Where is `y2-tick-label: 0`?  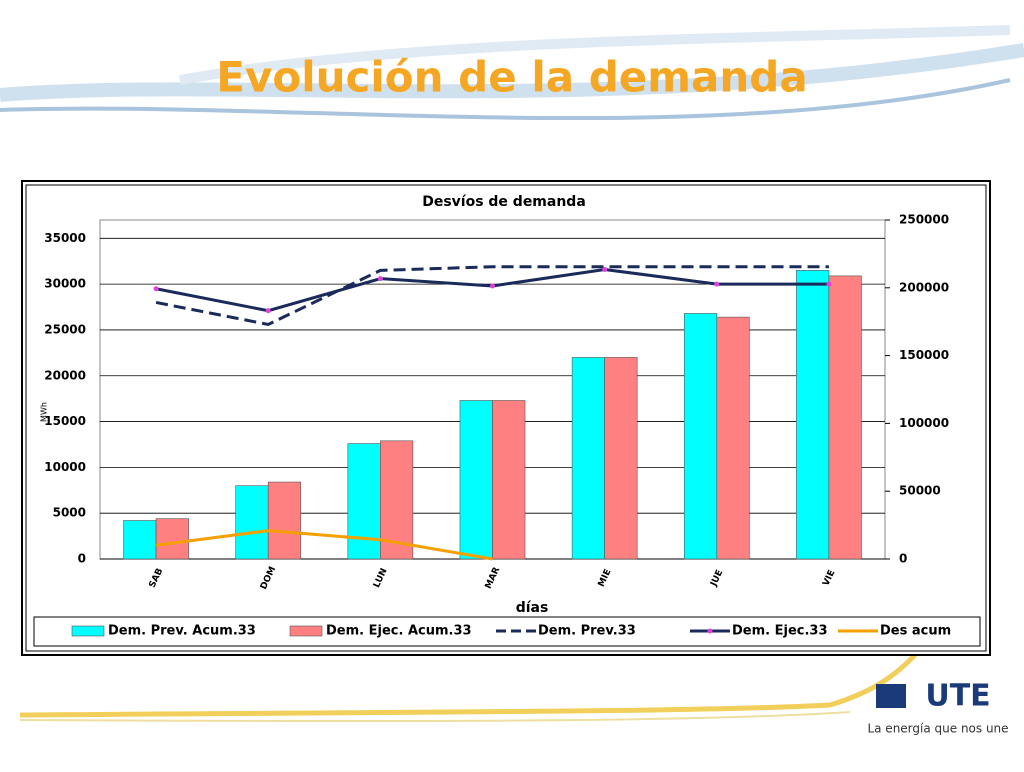 y2-tick-label: 0 is located at coordinates (903, 559).